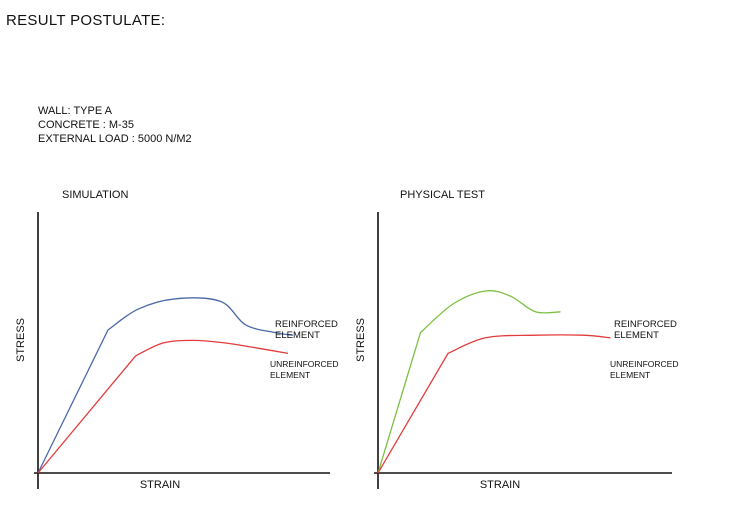 The width and height of the screenshot is (730, 516). Describe the element at coordinates (160, 485) in the screenshot. I see `simulation-x-axis-label: STRAIN` at that location.